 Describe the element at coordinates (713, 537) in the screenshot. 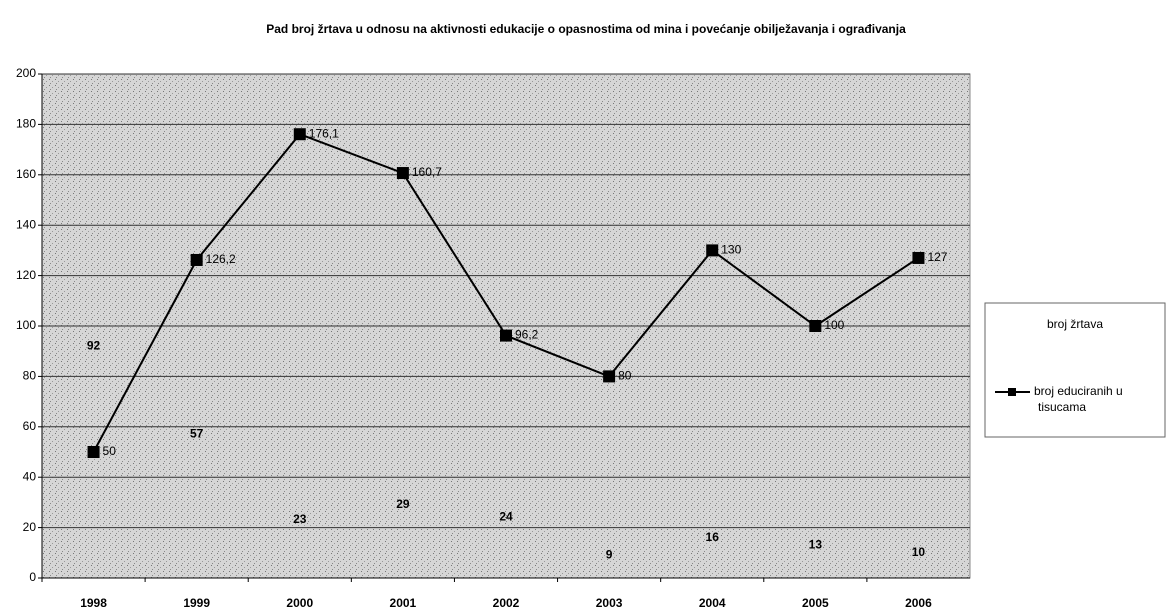

I see `data-label: 16` at that location.